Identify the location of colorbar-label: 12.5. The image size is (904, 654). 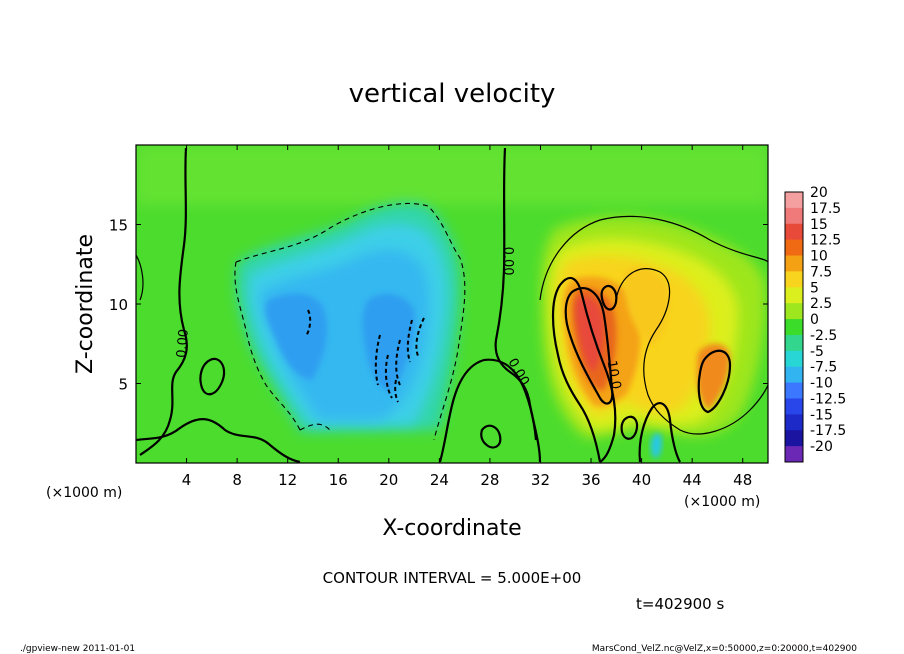
(825, 241).